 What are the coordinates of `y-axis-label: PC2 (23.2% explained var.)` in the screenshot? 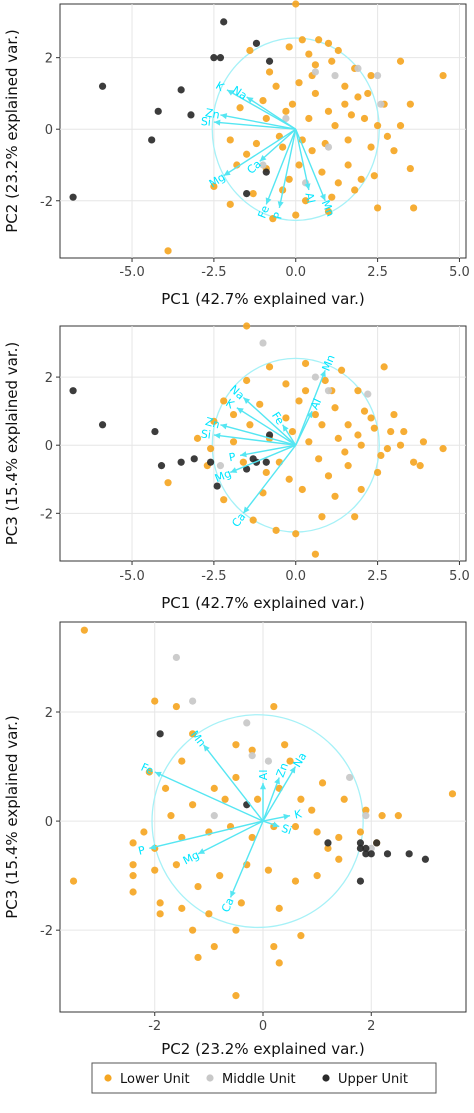 It's located at (12, 131).